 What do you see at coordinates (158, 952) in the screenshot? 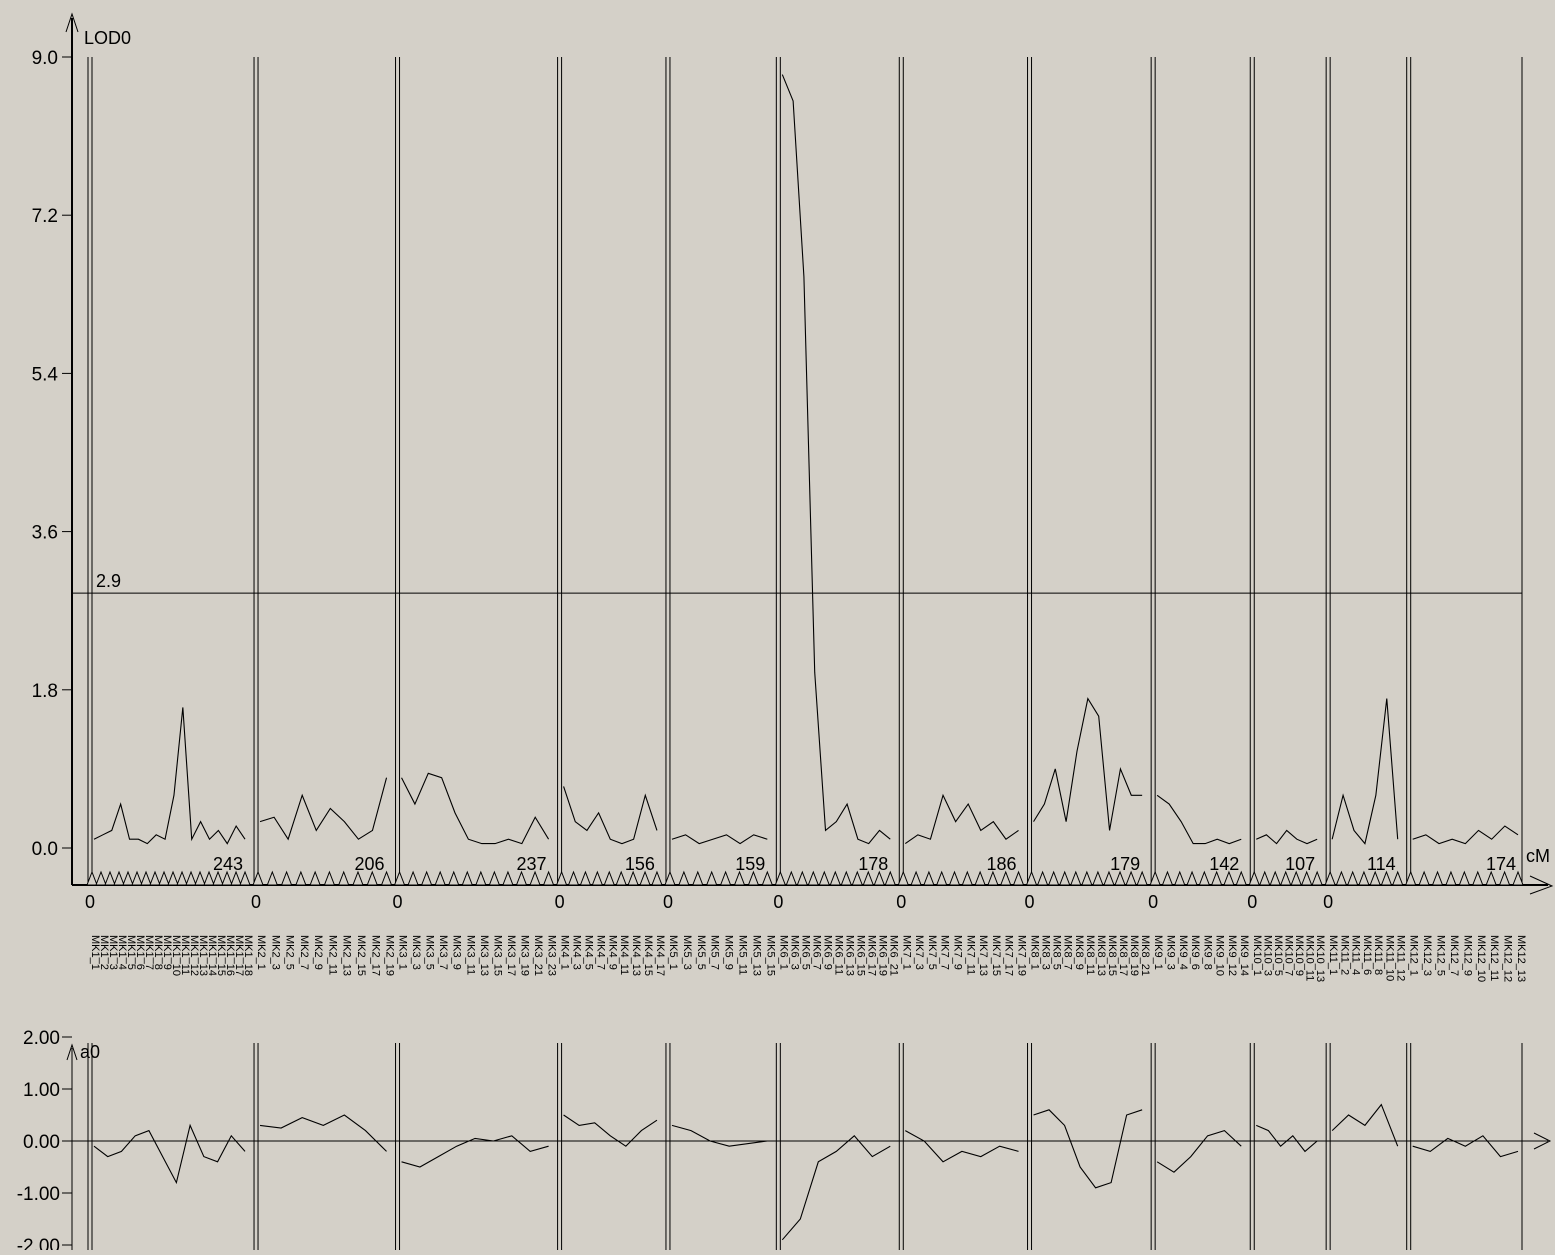
I see `marker-name-label: MK1_8` at bounding box center [158, 952].